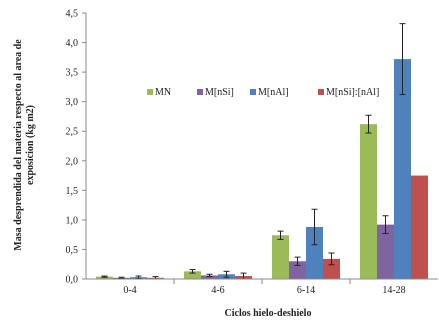 This screenshot has height=320, width=439. Describe the element at coordinates (72, 73) in the screenshot. I see `y-tick-label: 3,5` at that location.